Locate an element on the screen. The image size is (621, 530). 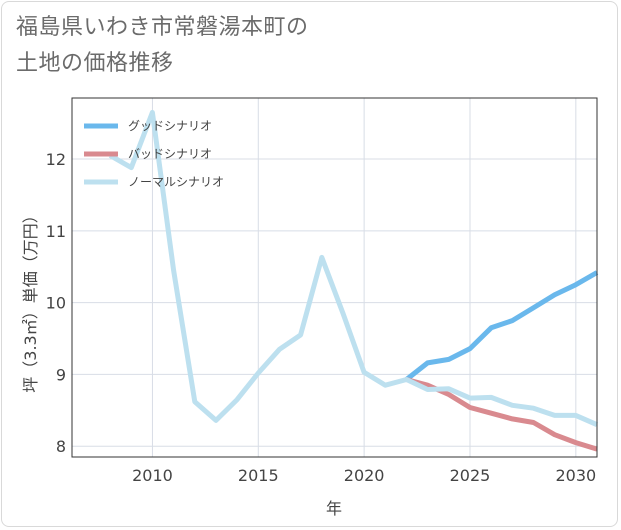
x-tick-label: 2025 is located at coordinates (470, 475).